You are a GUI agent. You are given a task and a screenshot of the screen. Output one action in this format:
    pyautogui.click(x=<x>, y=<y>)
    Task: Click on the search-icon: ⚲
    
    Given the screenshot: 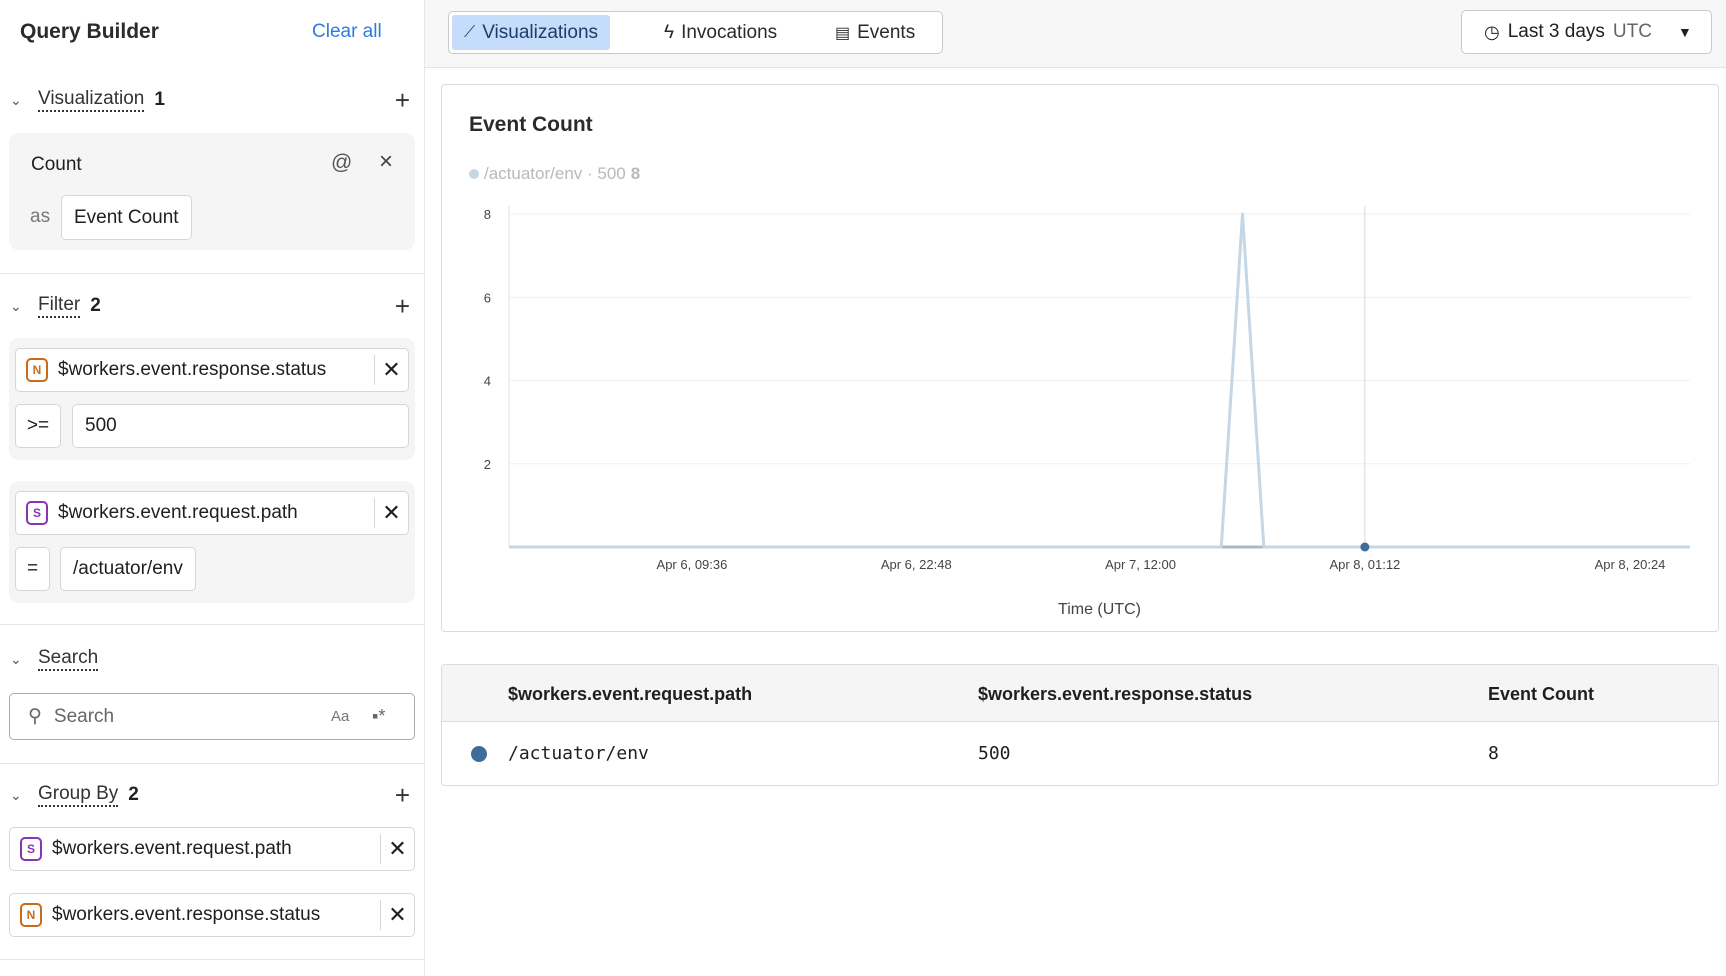 What is the action you would take?
    pyautogui.click(x=35, y=716)
    